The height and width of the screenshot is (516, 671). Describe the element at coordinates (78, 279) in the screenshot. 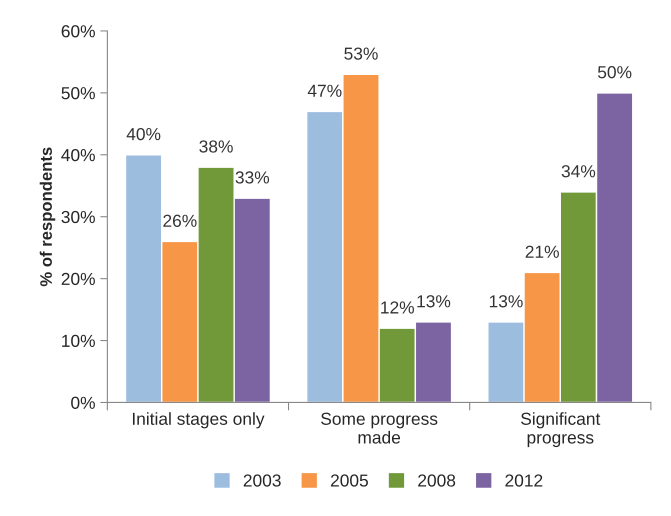

I see `y-tick-label: 20%` at that location.